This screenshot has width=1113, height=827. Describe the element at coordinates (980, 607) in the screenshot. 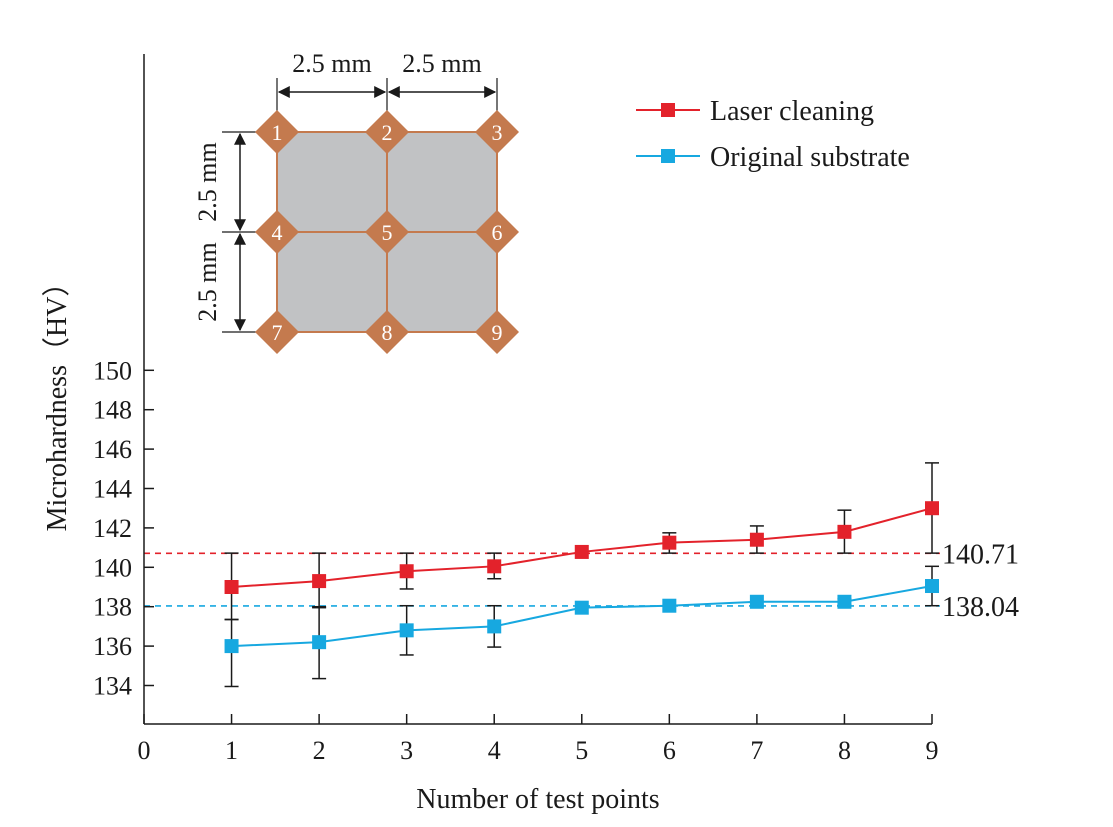

I see `reference-line-label: 138.04` at that location.